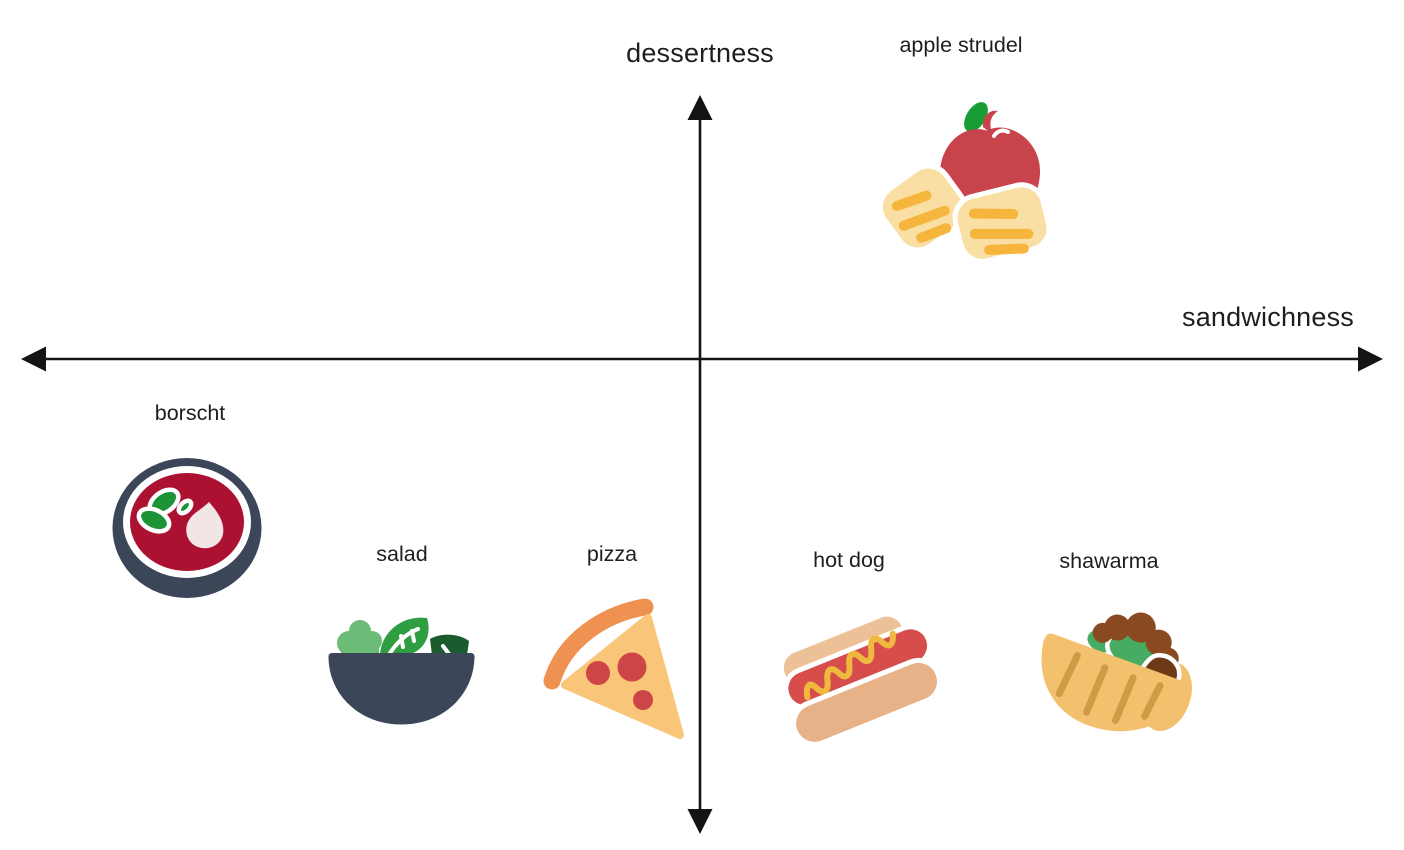 The height and width of the screenshot is (850, 1404). I want to click on arrow-down-icon, so click(700, 821).